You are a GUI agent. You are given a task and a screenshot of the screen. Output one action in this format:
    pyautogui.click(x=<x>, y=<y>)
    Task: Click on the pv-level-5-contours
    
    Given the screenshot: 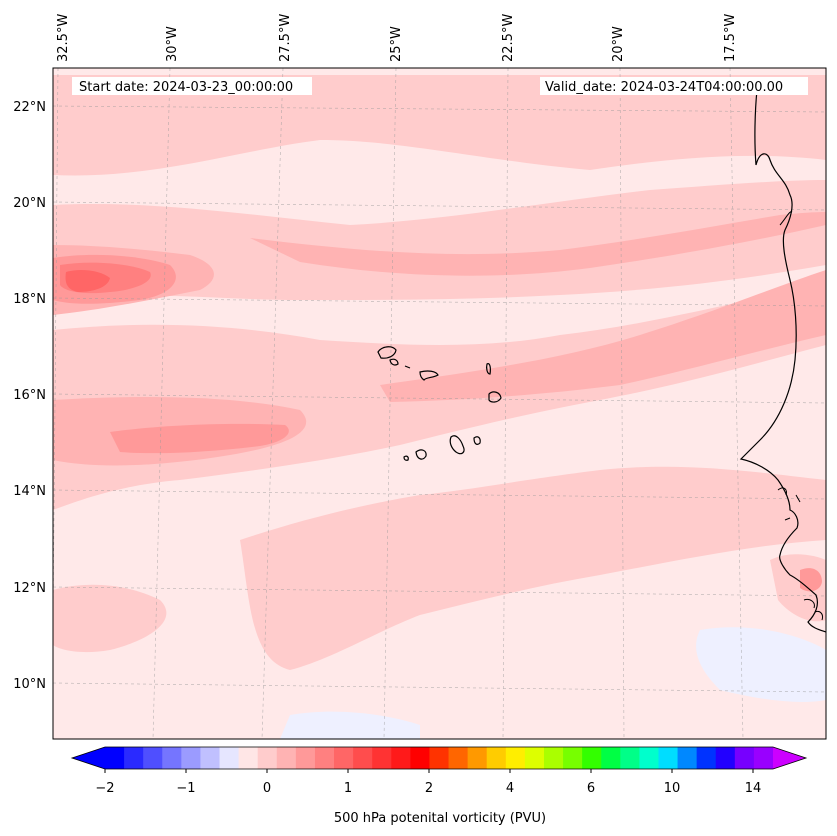 What is the action you would take?
    pyautogui.click(x=87, y=281)
    